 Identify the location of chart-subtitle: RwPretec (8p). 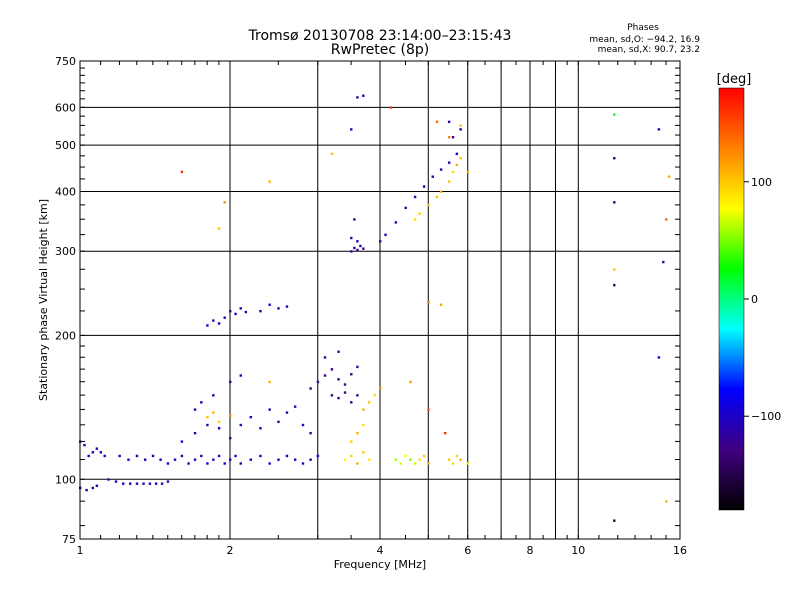
(380, 50).